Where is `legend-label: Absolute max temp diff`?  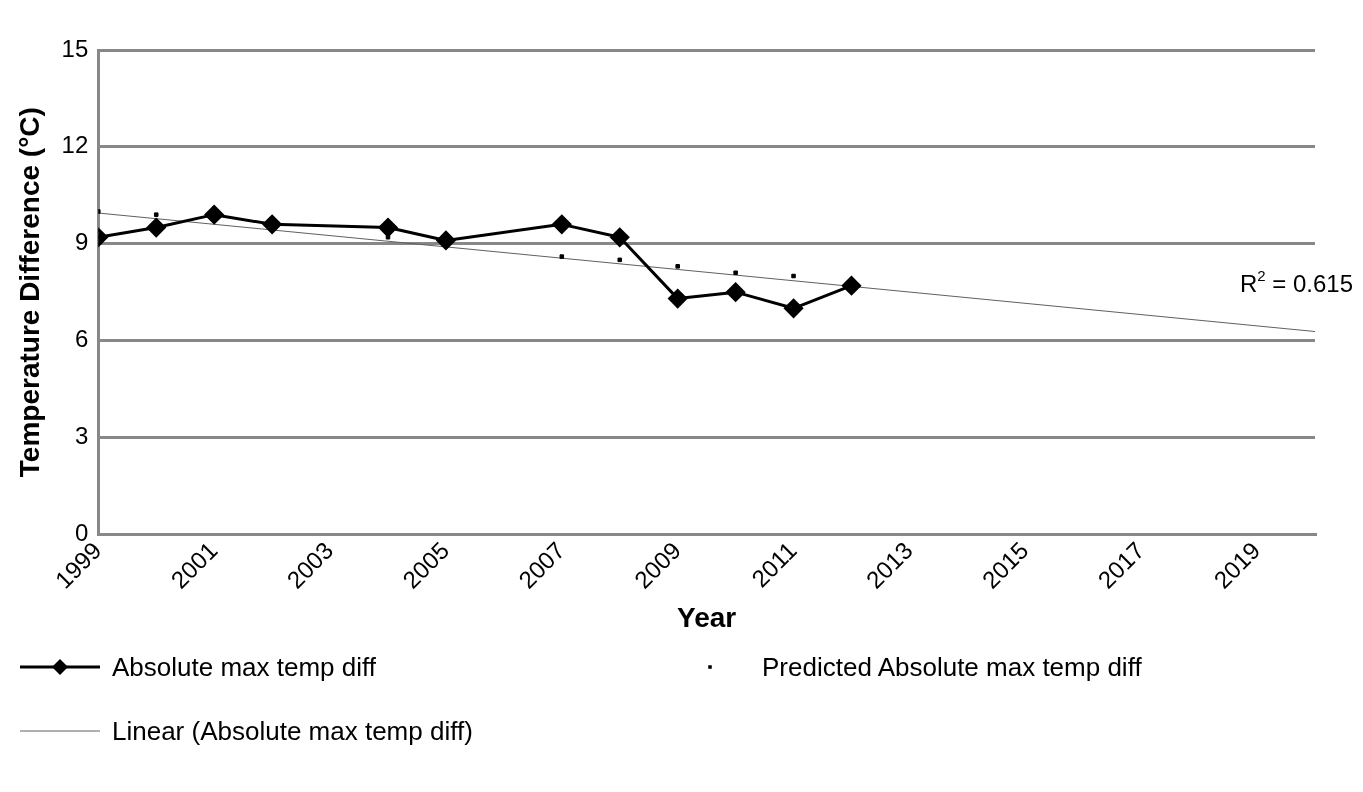 legend-label: Absolute max temp diff is located at coordinates (244, 667).